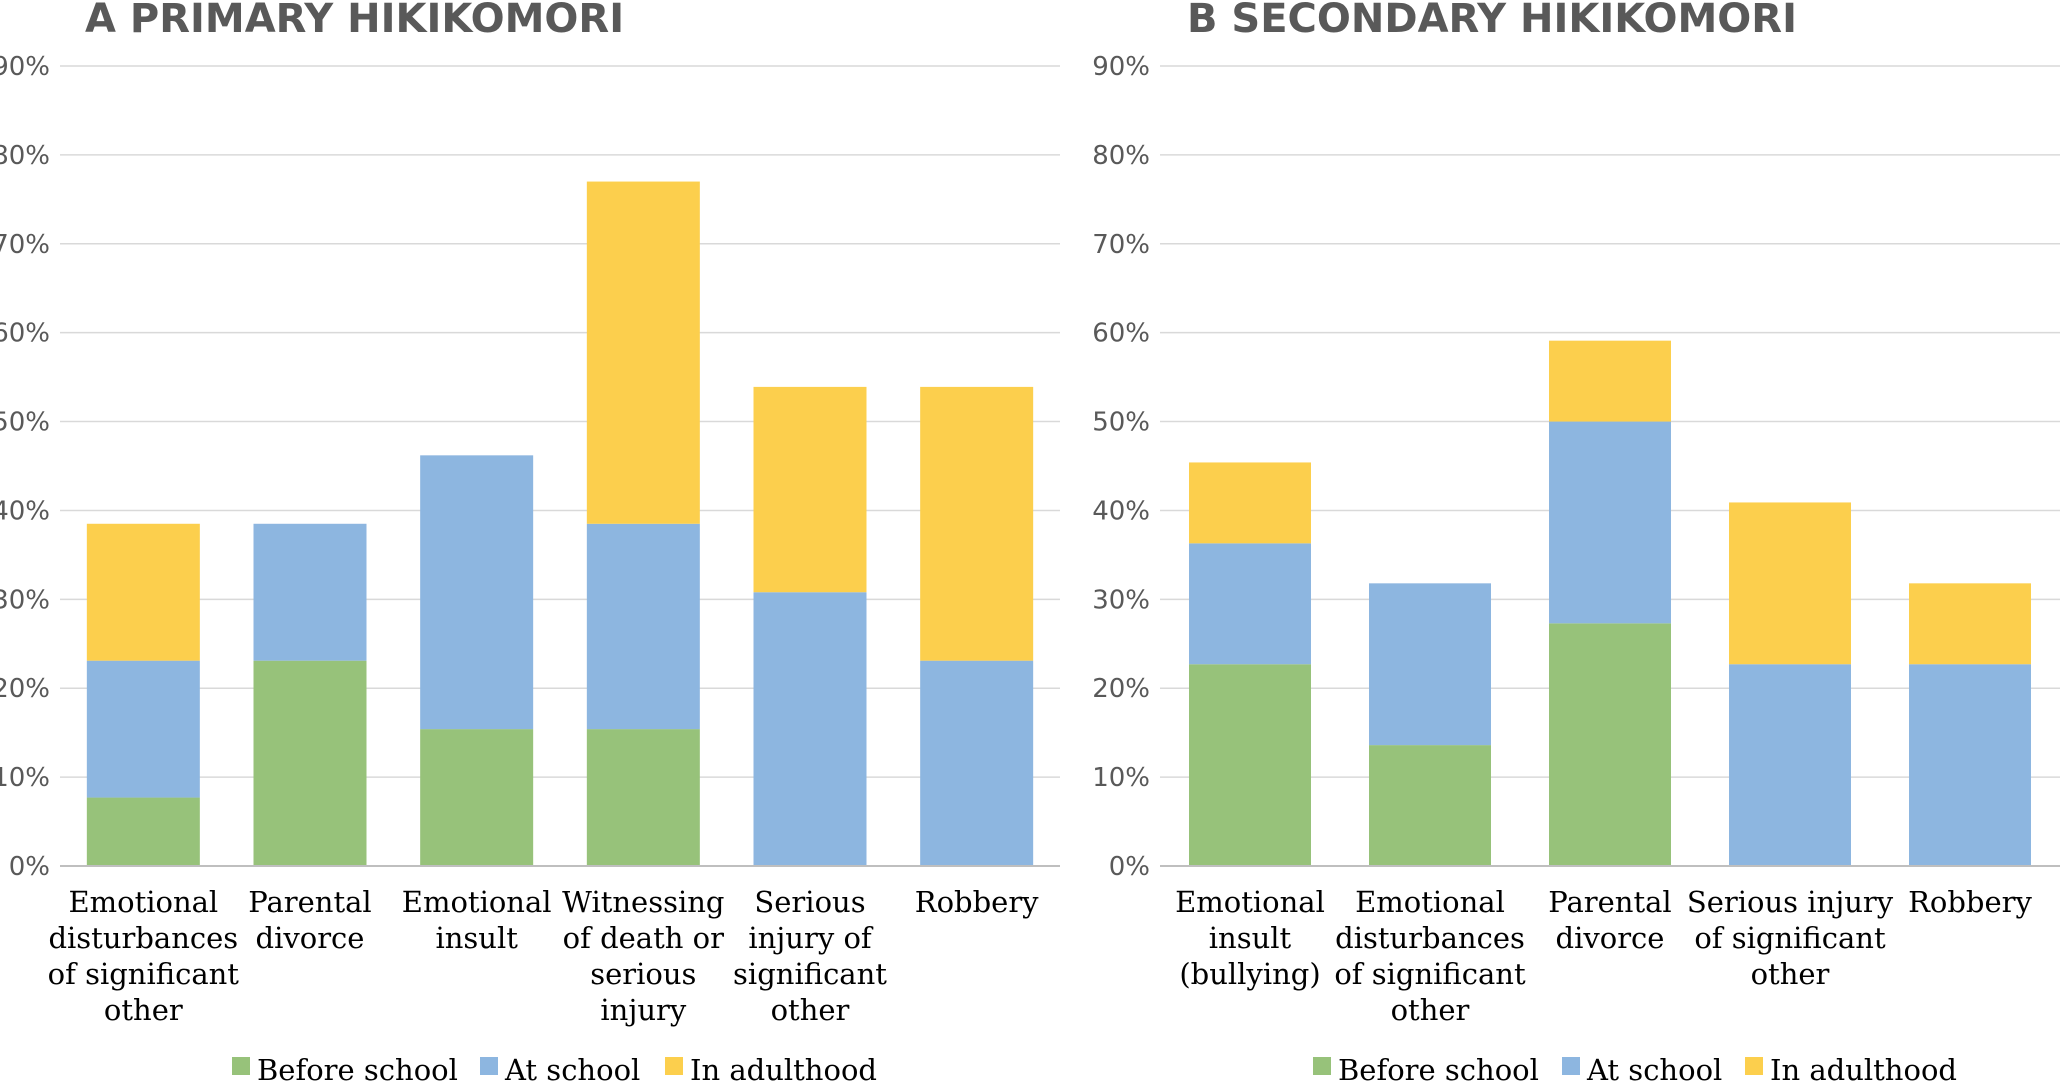 The height and width of the screenshot is (1090, 2067). I want to click on x-category-label-line: significant, so click(810, 974).